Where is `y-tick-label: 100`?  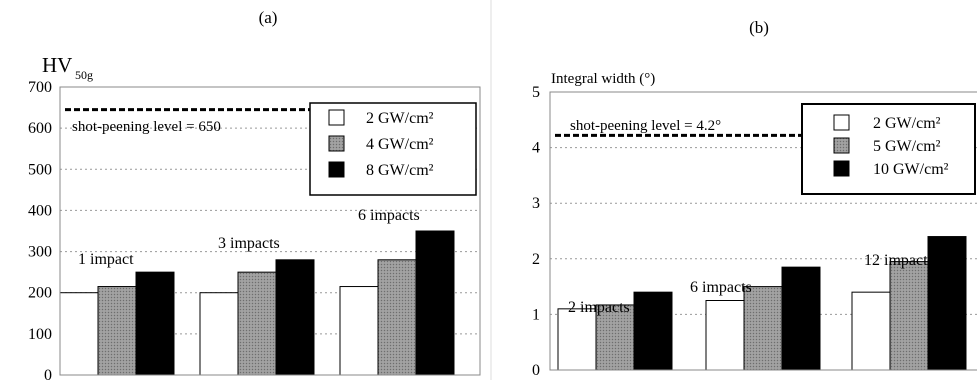
y-tick-label: 100 is located at coordinates (40, 334).